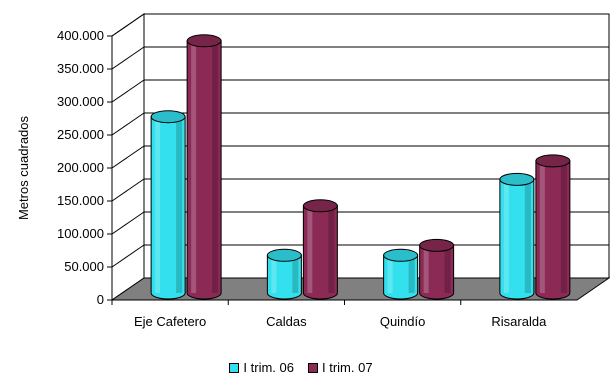 This screenshot has height=376, width=610. What do you see at coordinates (100, 299) in the screenshot?
I see `y-tick-label: 0` at bounding box center [100, 299].